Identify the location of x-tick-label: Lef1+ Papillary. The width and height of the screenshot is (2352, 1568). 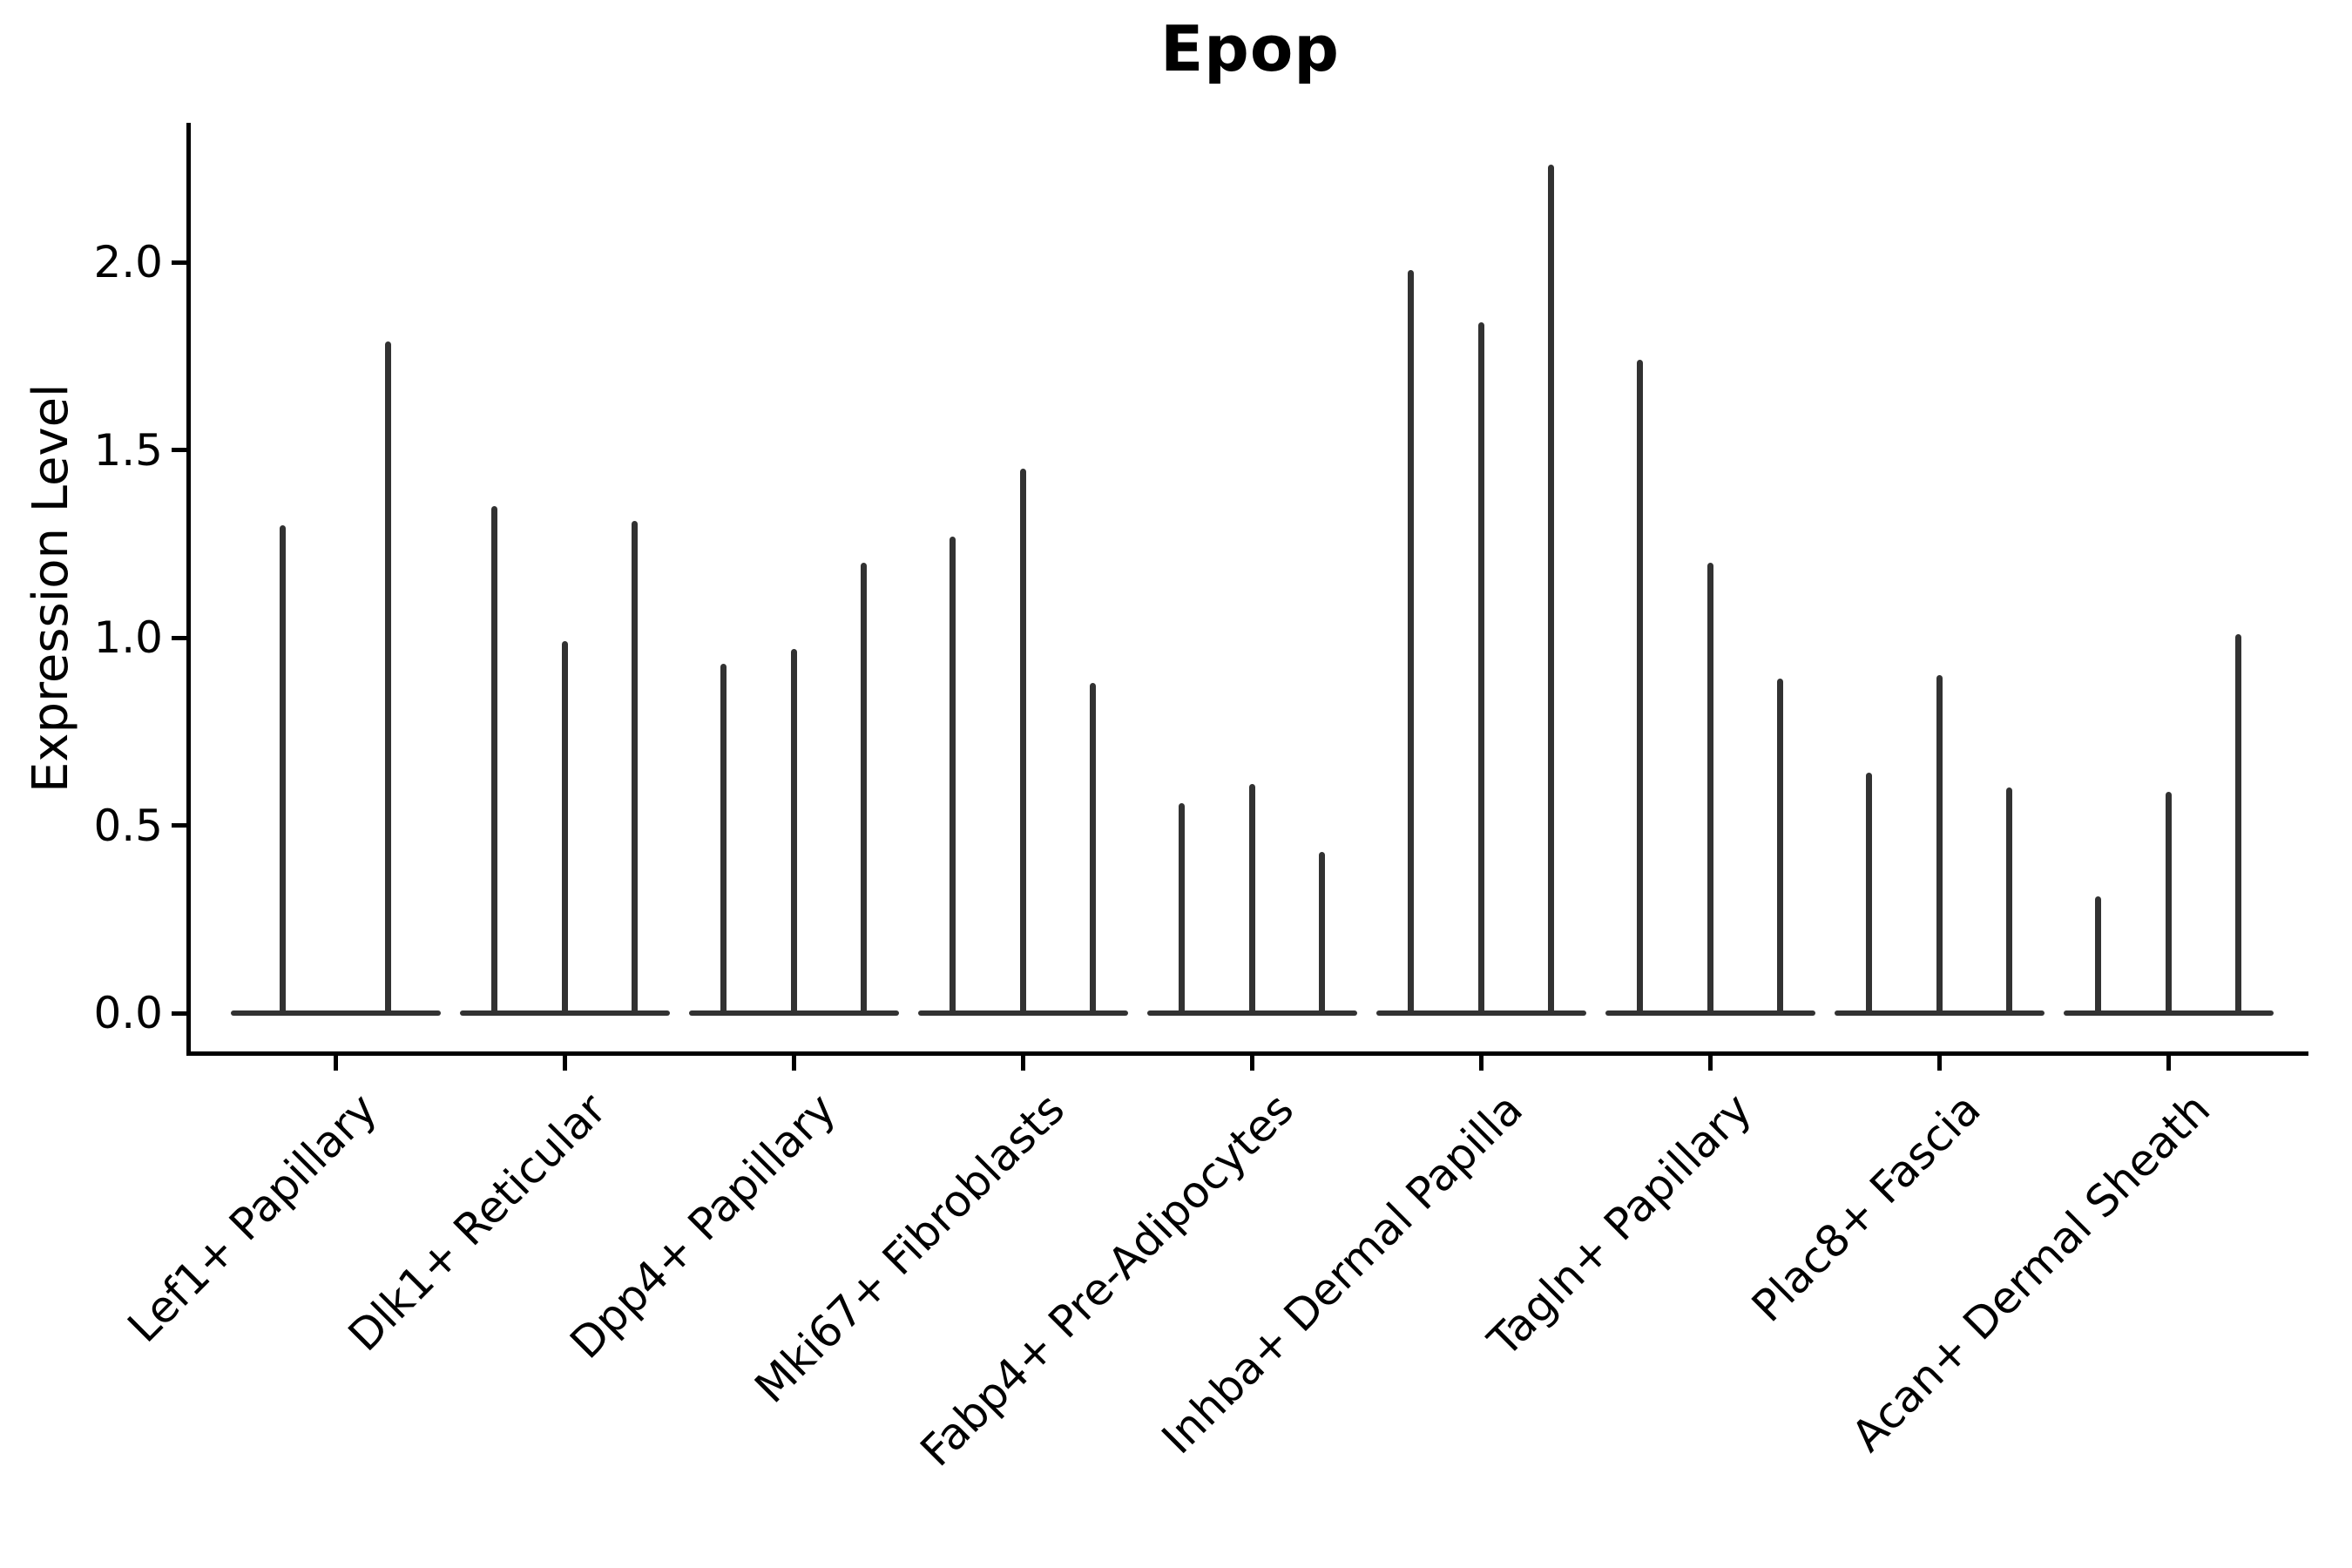
(253, 1218).